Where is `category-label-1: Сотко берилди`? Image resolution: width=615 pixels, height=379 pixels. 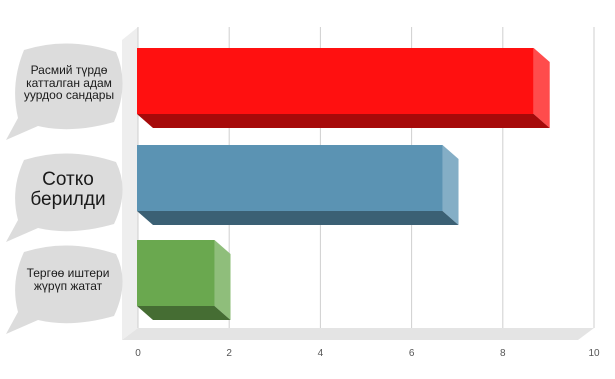 category-label-1: Сотко берилди is located at coordinates (68, 189).